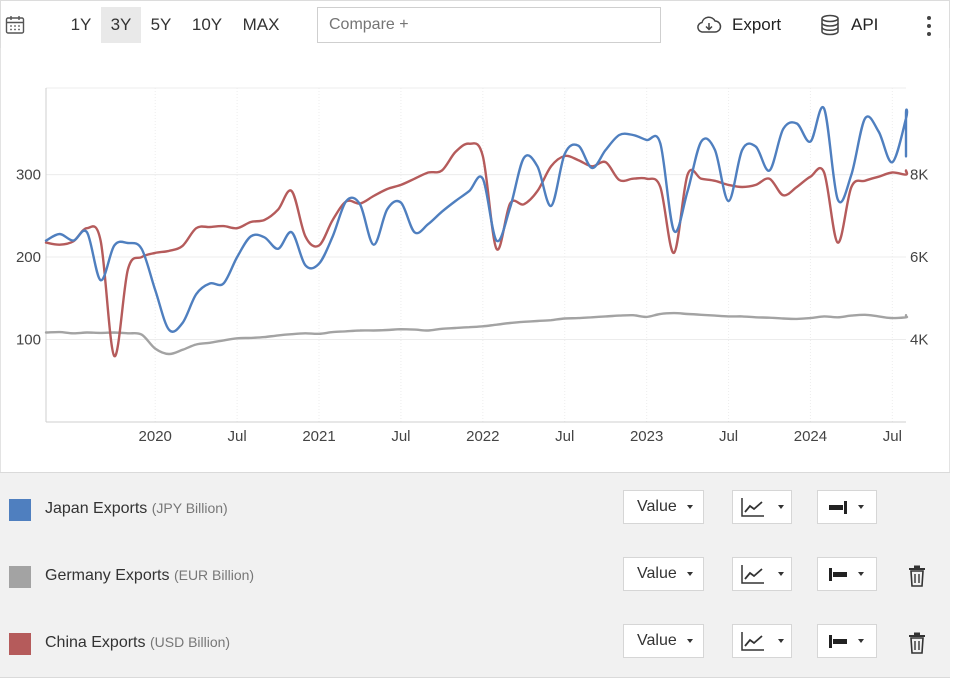  What do you see at coordinates (28, 340) in the screenshot?
I see `y-left-tick-label: 100` at bounding box center [28, 340].